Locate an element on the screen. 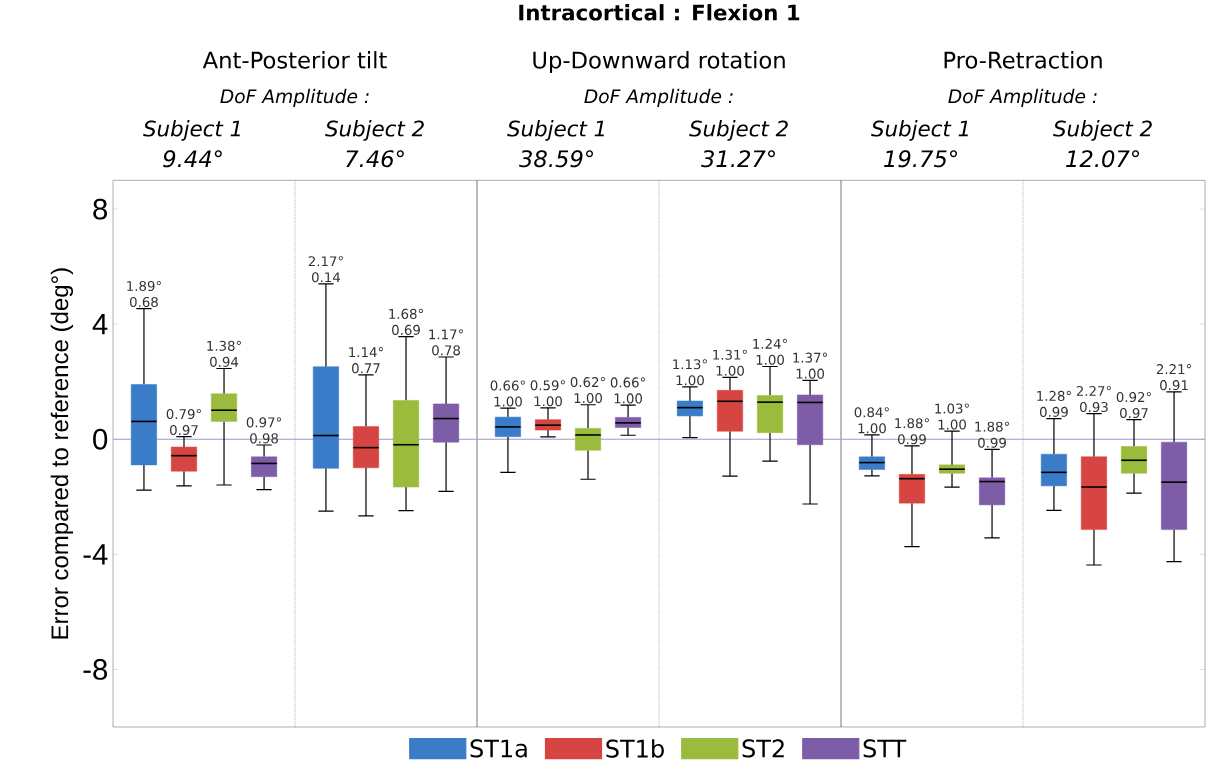 The image size is (1214, 771). text: 1.24° 1.00 is located at coordinates (770, 351).